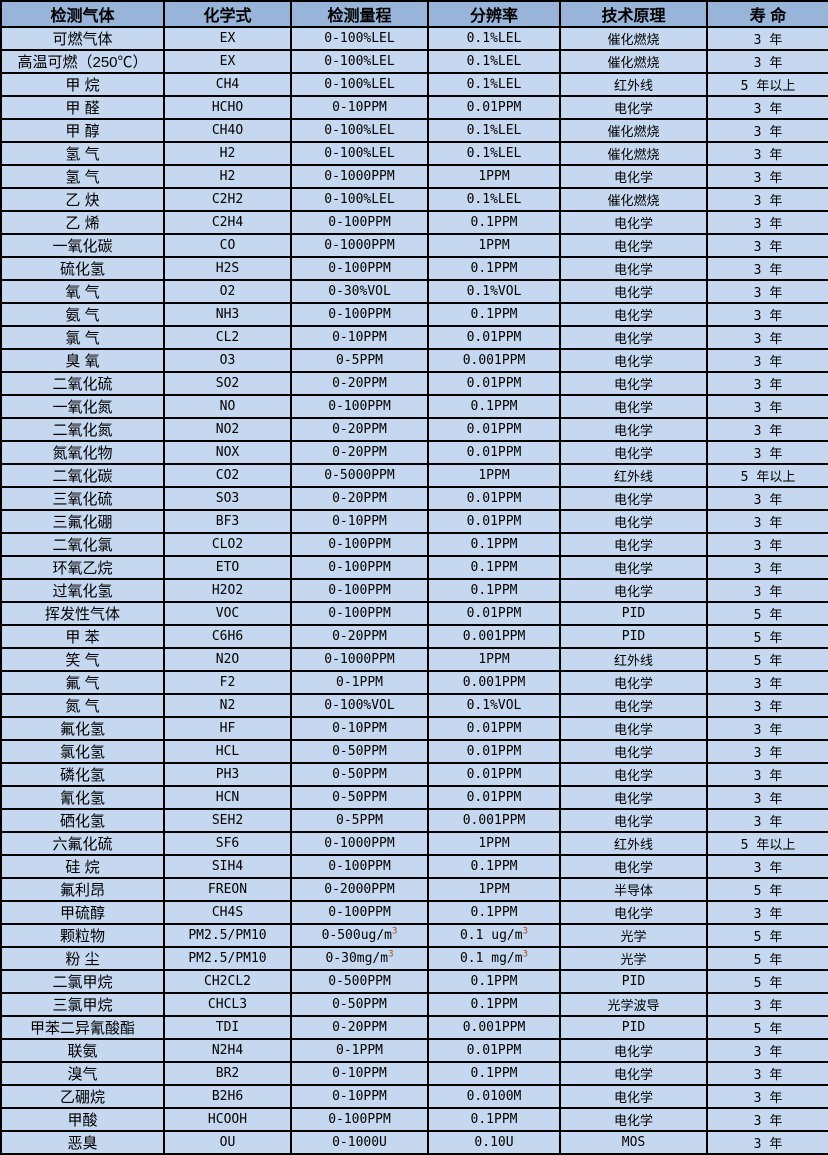 Image resolution: width=828 pixels, height=1155 pixels. Describe the element at coordinates (414, 268) in the screenshot. I see `table-row: 硫化氢 H2S 0-100PPM 0.1PPM 电化学 3 年` at that location.